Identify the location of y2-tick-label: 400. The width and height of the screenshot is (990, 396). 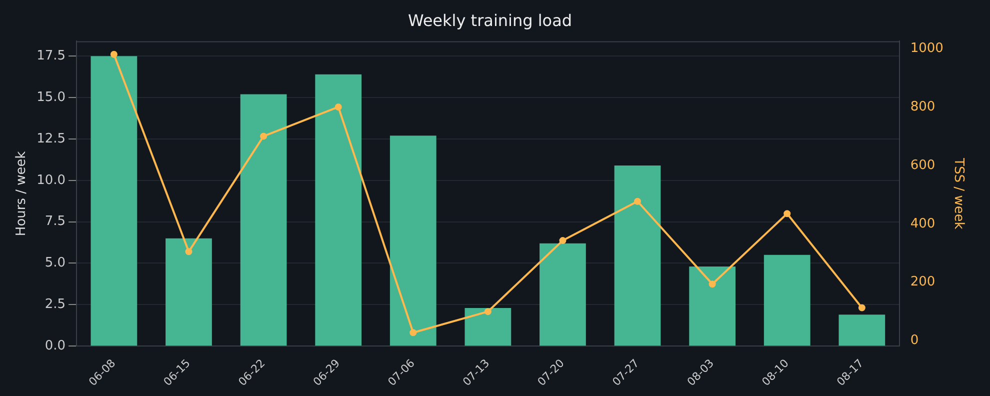
(923, 224).